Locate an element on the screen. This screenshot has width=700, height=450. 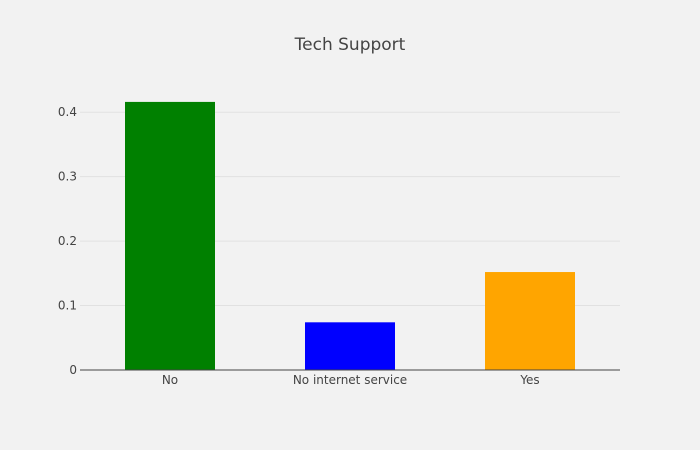
x-tick-label: Yes is located at coordinates (529, 380).